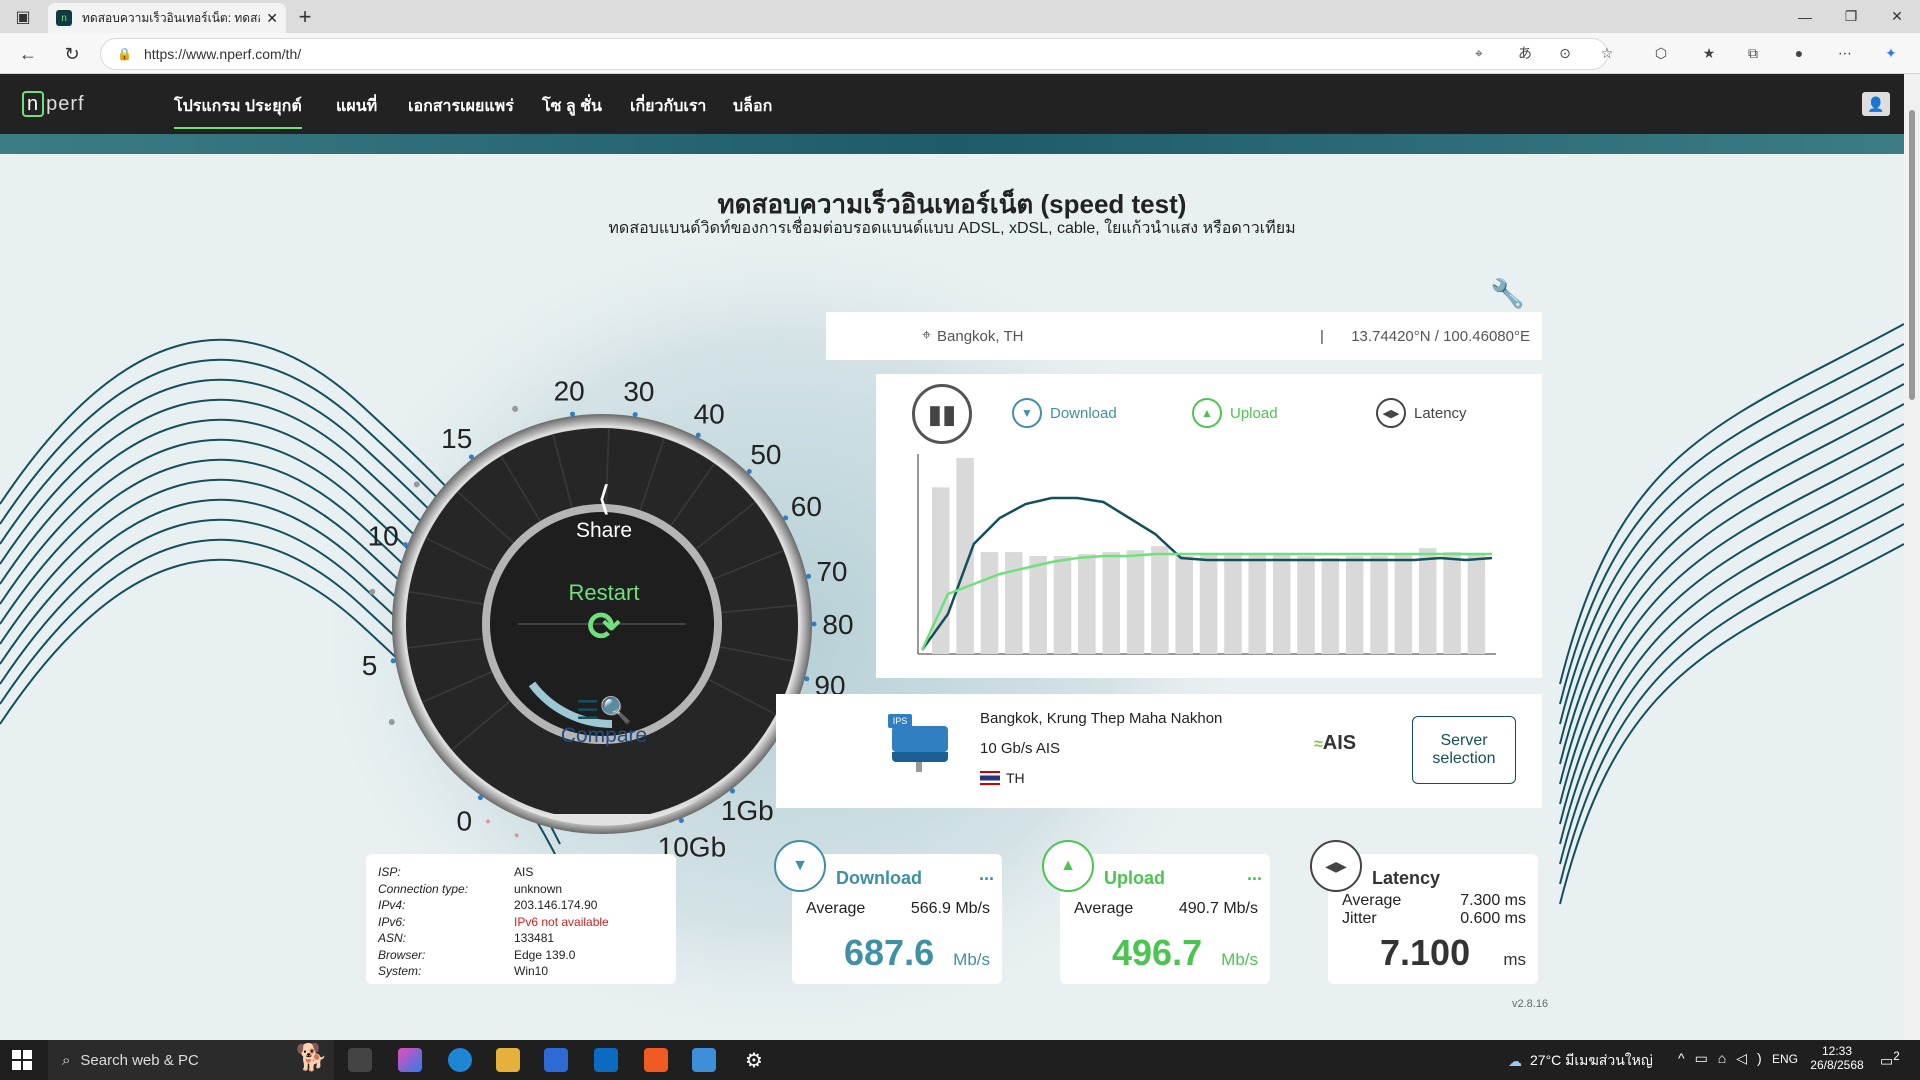  What do you see at coordinates (980, 336) in the screenshot?
I see `location-city: Bangkok, TH` at bounding box center [980, 336].